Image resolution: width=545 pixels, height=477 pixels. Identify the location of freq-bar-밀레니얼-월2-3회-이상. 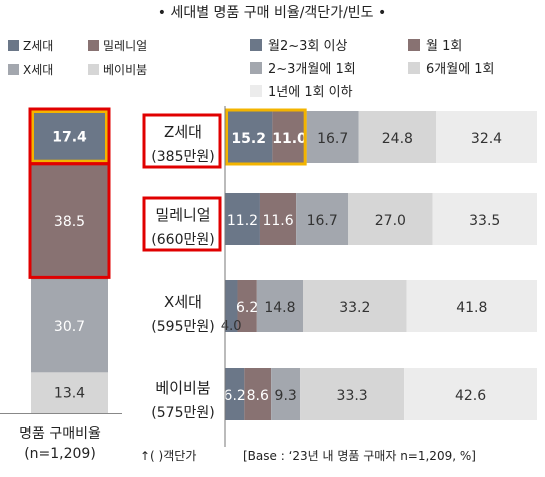
(242, 219).